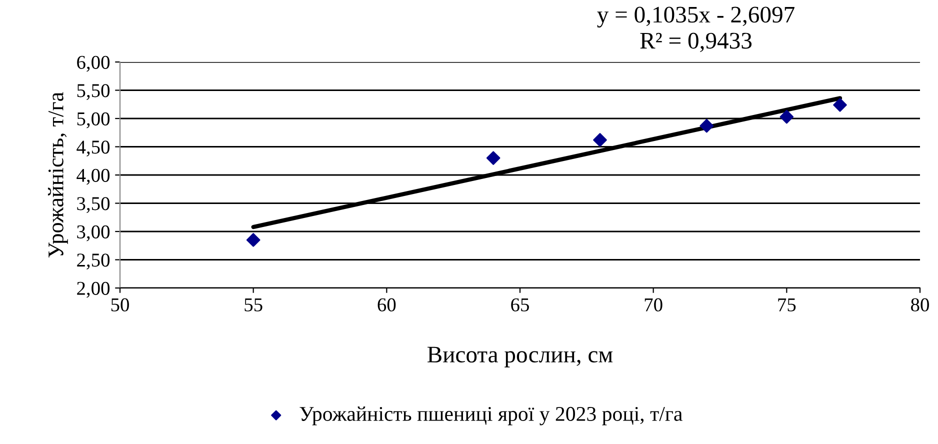 The height and width of the screenshot is (444, 938). I want to click on x-tick-label: 80, so click(920, 305).